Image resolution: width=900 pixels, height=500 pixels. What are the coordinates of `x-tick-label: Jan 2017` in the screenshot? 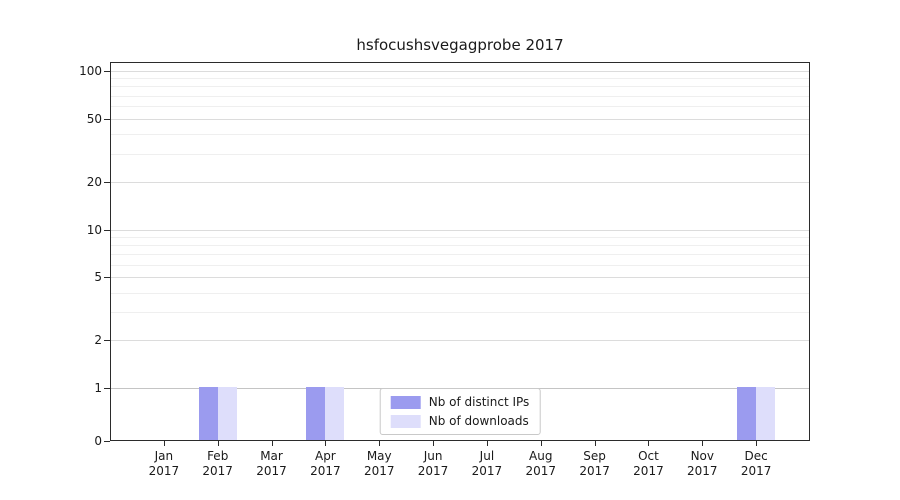 It's located at (164, 464).